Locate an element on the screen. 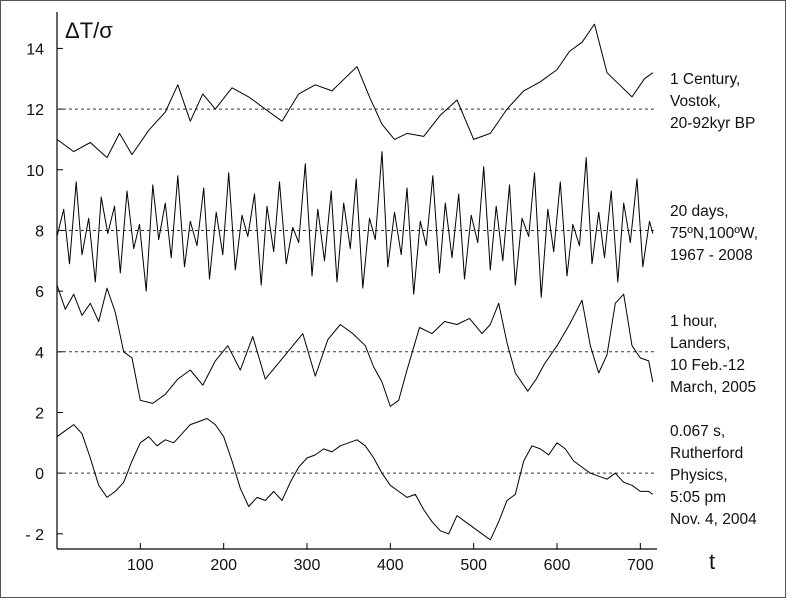 The height and width of the screenshot is (600, 788). series-annotation-line: Nov. 4, 2004 is located at coordinates (713, 519).